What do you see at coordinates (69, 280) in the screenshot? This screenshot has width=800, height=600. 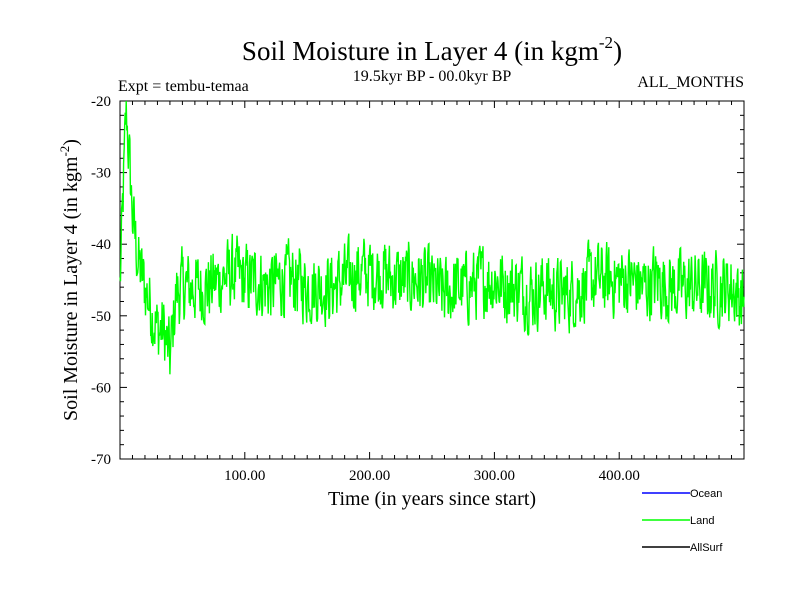 I see `y-axis-label: Soil Moisture in Layer 4 (in kgm-2)` at bounding box center [69, 280].